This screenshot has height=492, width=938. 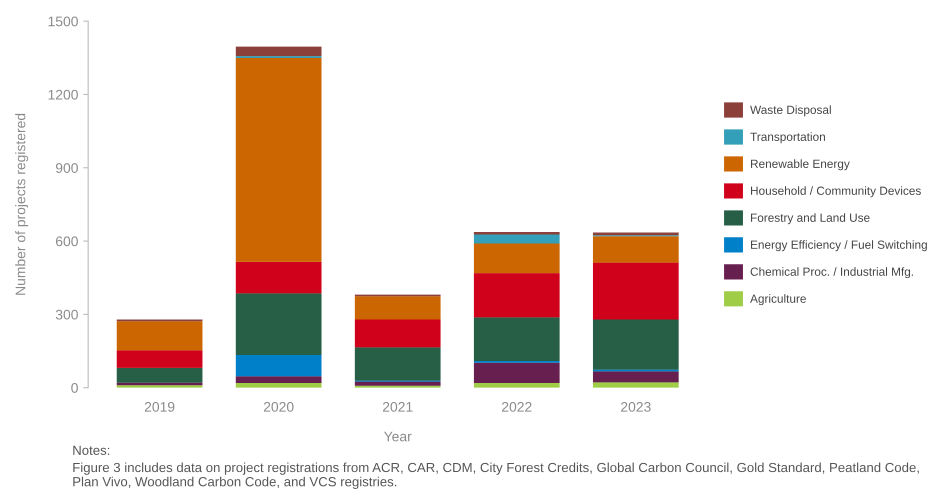 I want to click on caption: Figure 3 includes data on project registrations from ACR, CAR, CDM, City Forest Credits, Global Carbon Council, Gold Standard, Peatland Code, Plan Vivo, Woodland Carbon Code, and VCS registries., so click(x=496, y=475).